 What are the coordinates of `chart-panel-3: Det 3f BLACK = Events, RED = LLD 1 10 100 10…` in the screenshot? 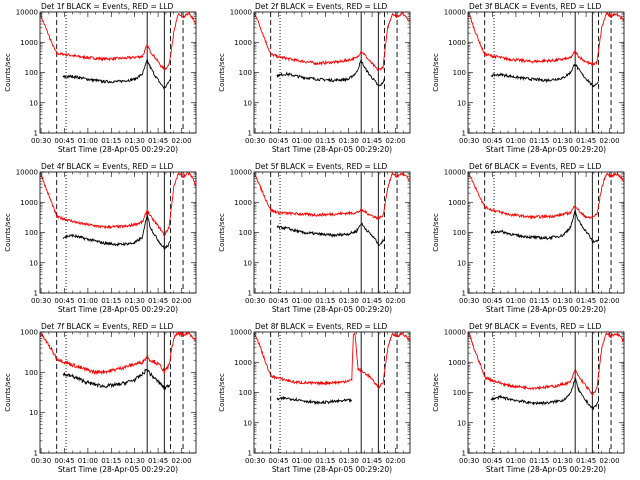 It's located at (528, 78).